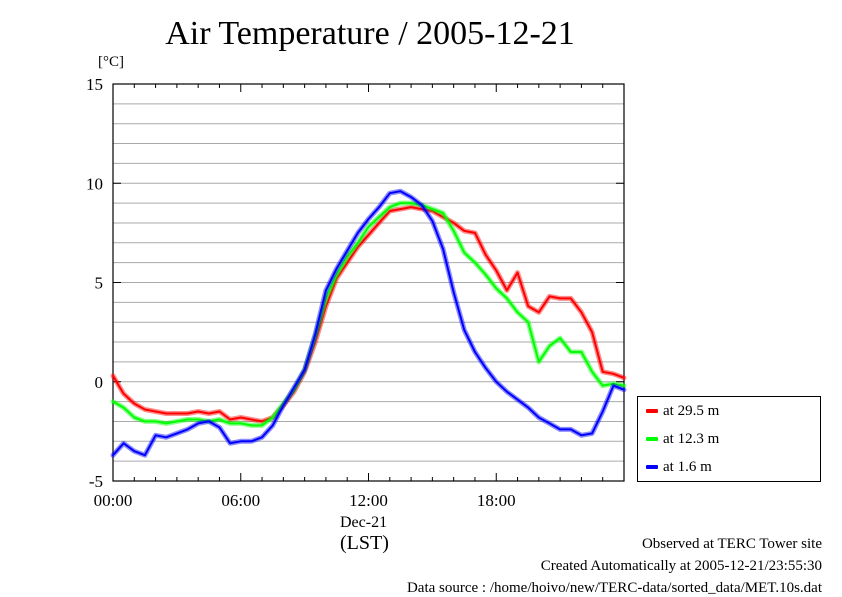  Describe the element at coordinates (731, 544) in the screenshot. I see `footer-site: Observed at TERC Tower site` at that location.